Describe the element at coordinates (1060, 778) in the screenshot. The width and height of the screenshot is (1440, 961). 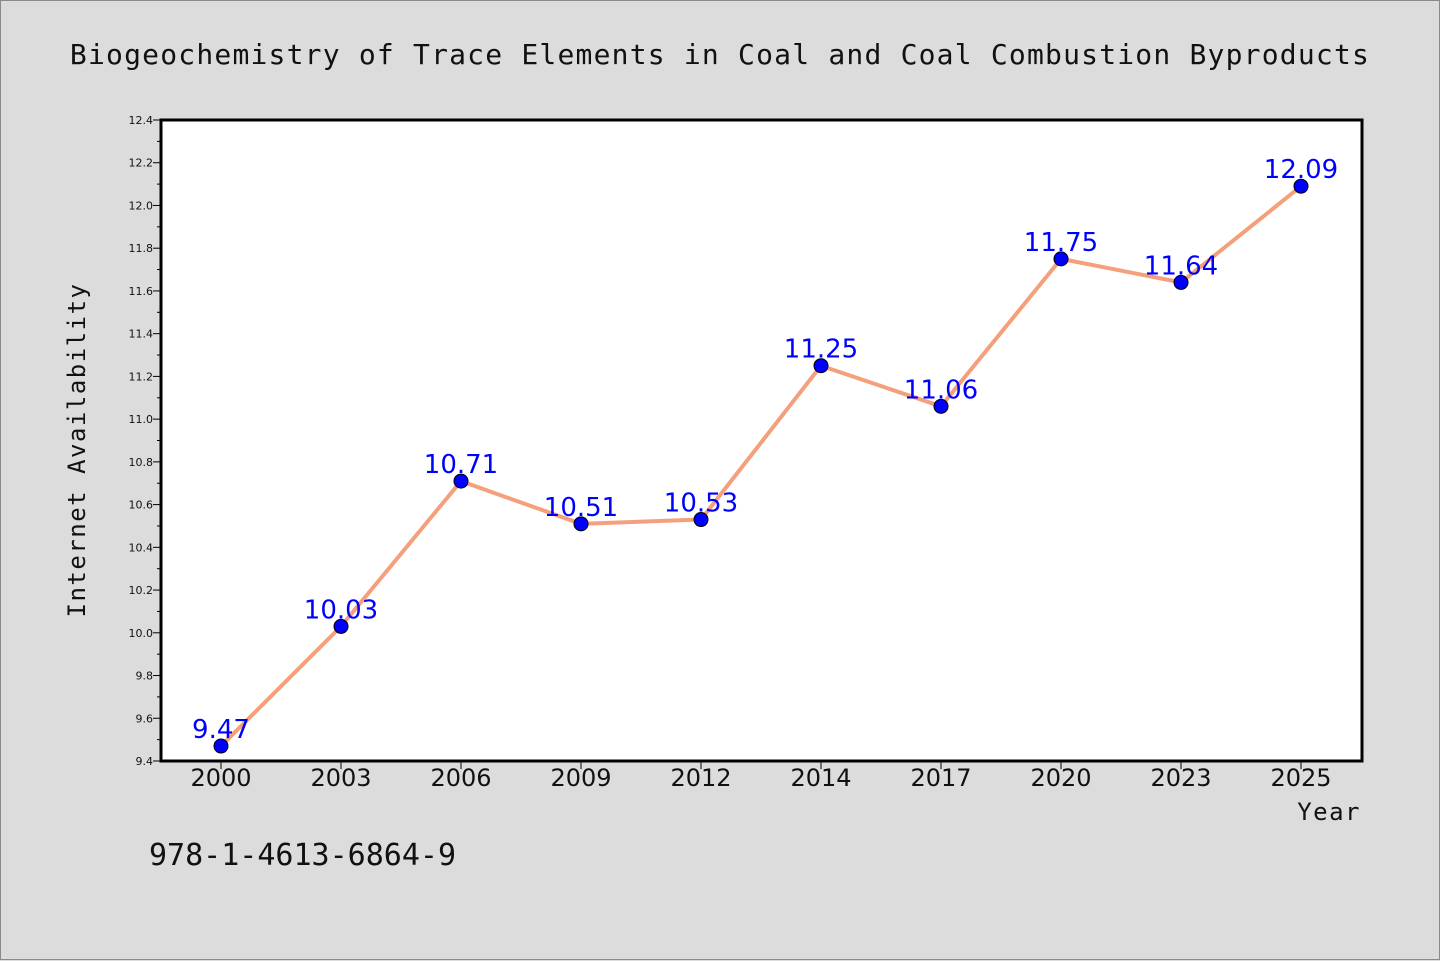
I see `x-tick-label: 2020` at that location.